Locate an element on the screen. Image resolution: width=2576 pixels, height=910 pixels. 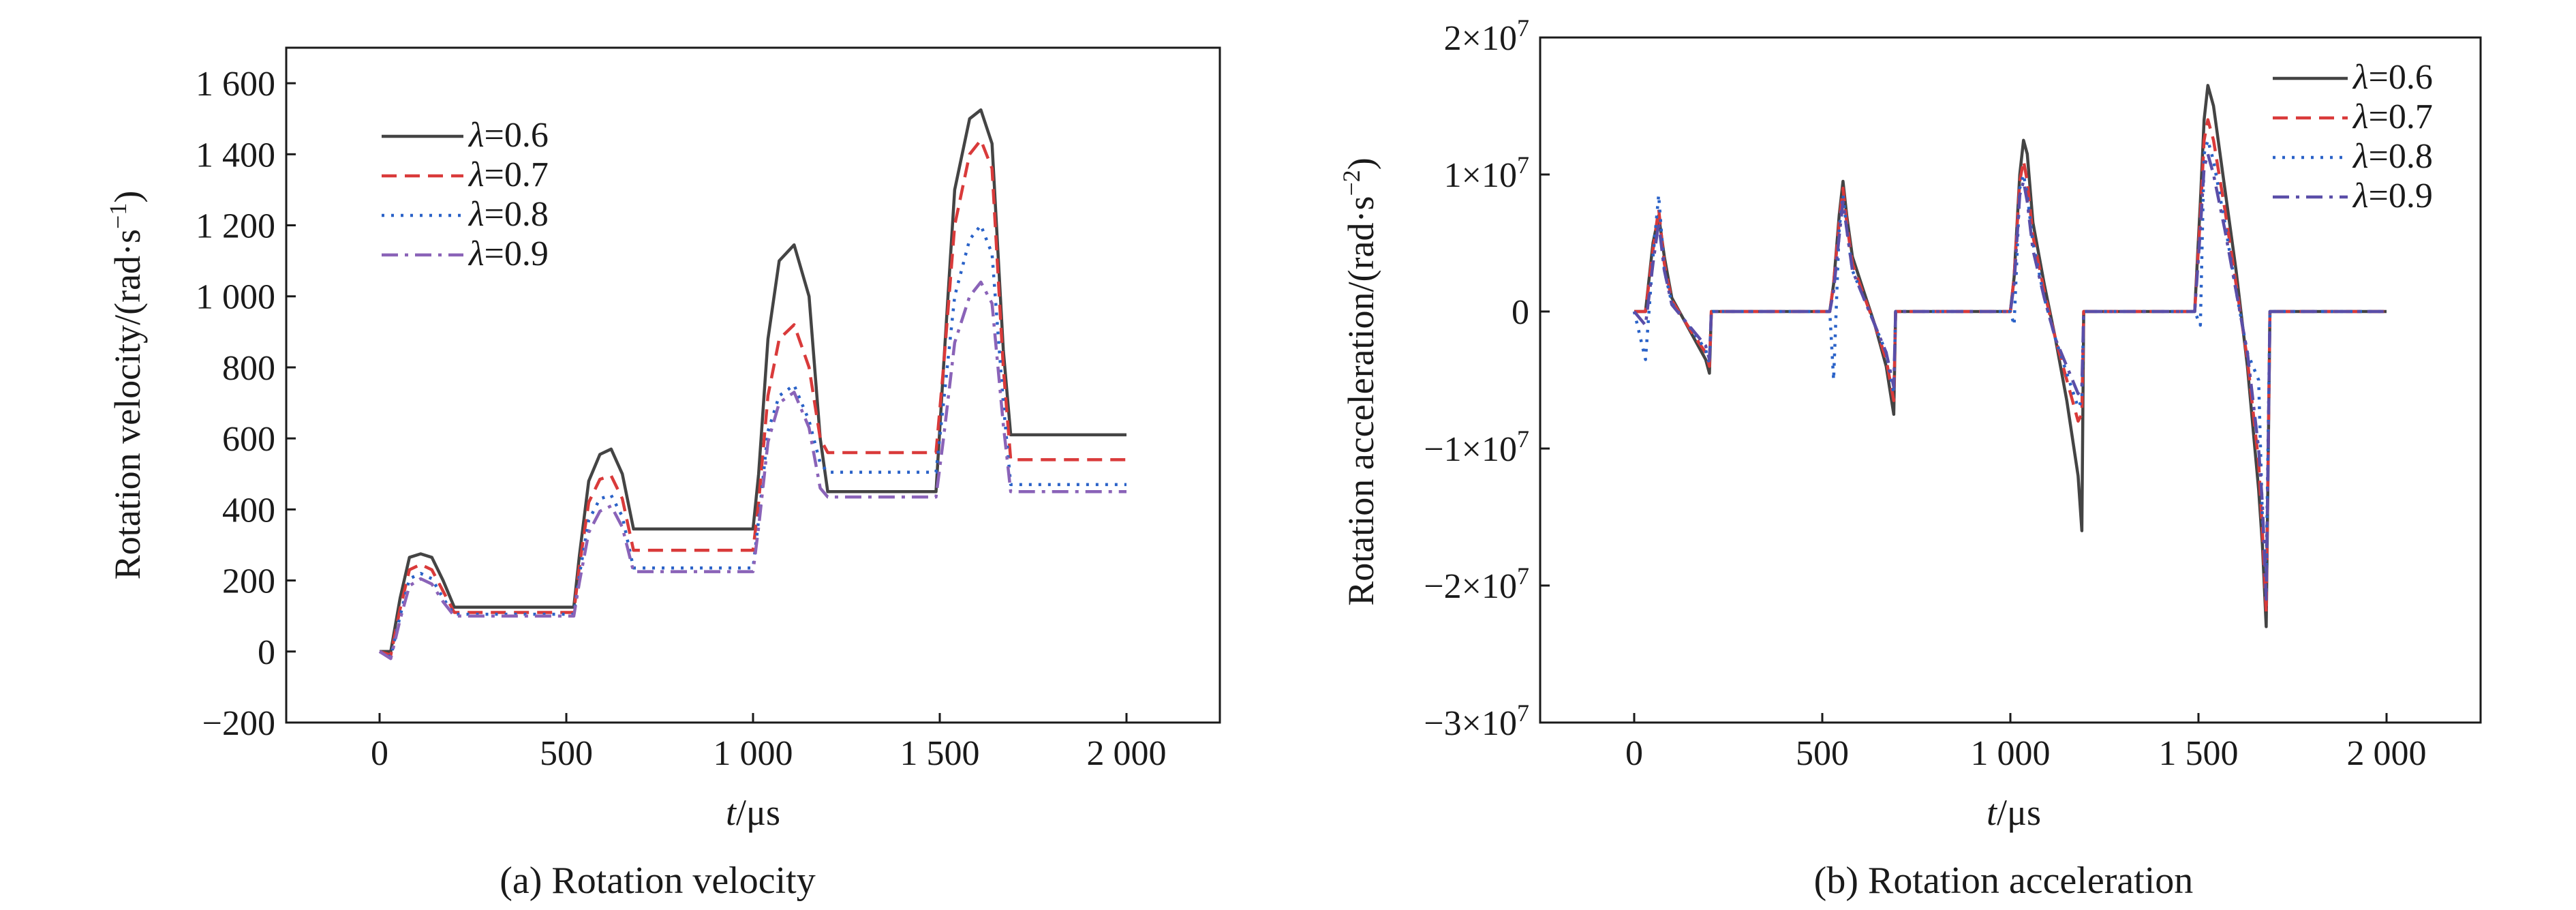
y-tick-label: −2×10⁷ is located at coordinates (1477, 584).